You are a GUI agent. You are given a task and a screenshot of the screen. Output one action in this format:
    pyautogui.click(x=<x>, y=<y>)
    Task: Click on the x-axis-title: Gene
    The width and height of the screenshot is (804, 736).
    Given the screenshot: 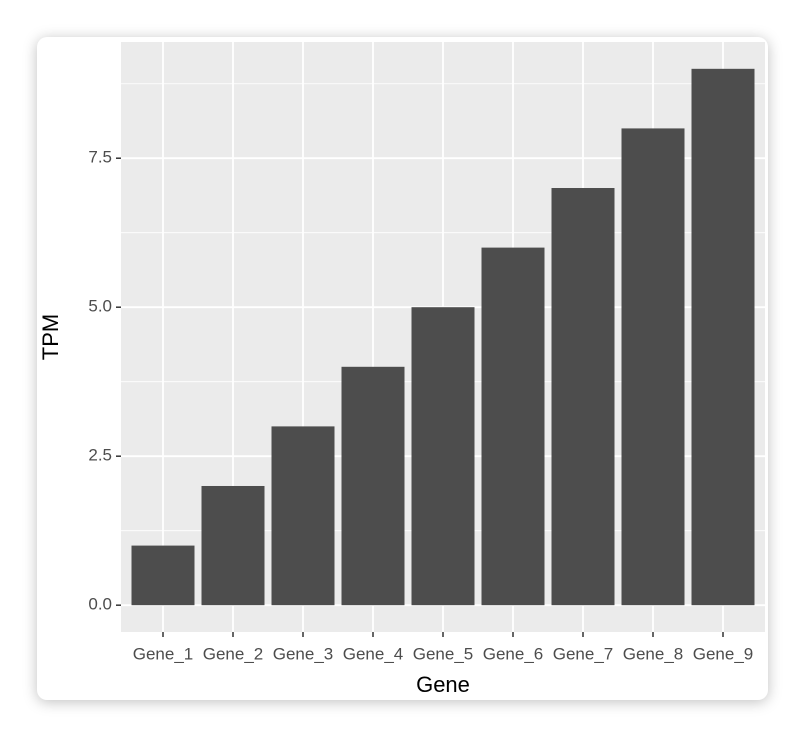 What is the action you would take?
    pyautogui.click(x=443, y=684)
    